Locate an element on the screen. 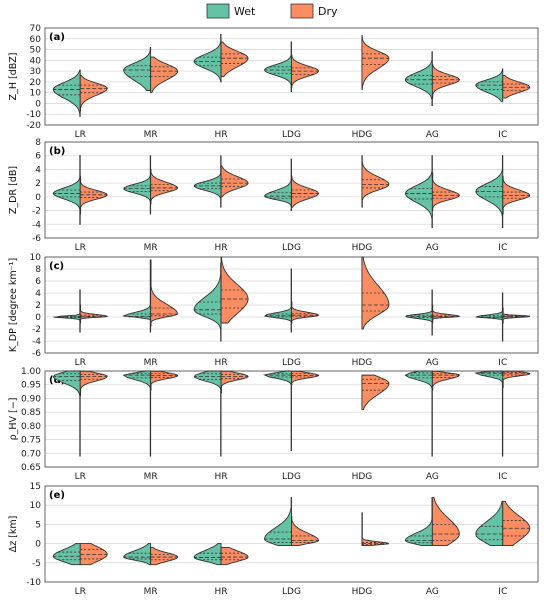 The image size is (544, 600). y-tick-label: 0.75 is located at coordinates (31, 441).